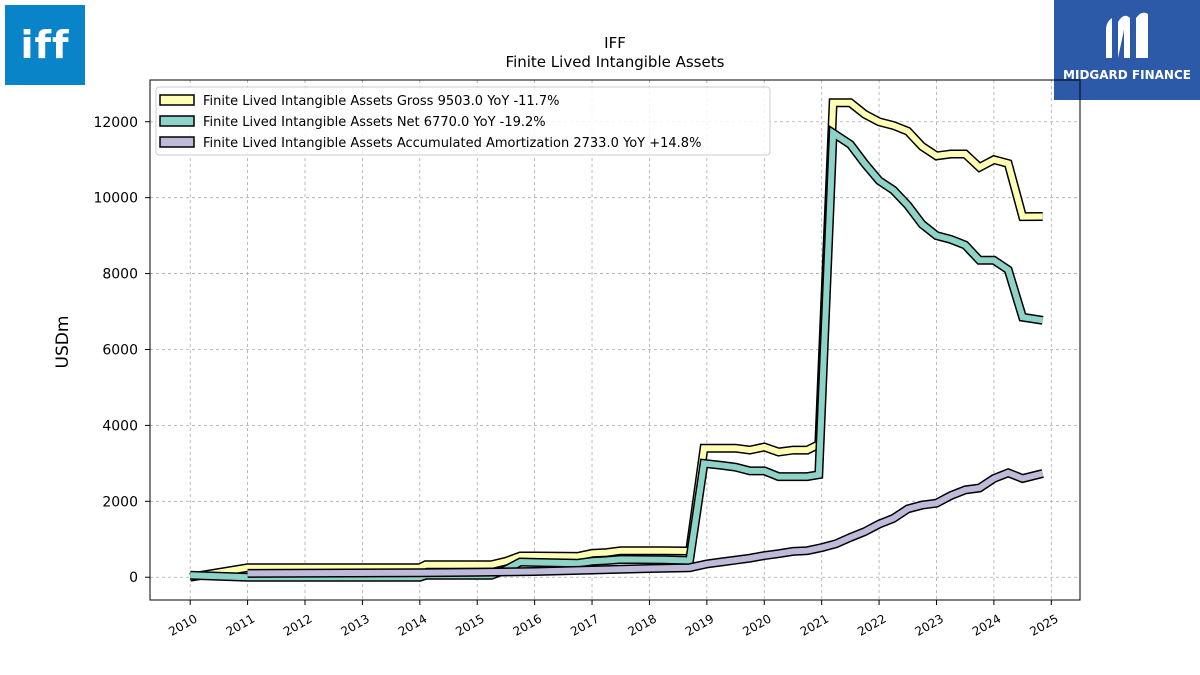 The height and width of the screenshot is (675, 1200). I want to click on y-tick-label: 6000, so click(120, 350).